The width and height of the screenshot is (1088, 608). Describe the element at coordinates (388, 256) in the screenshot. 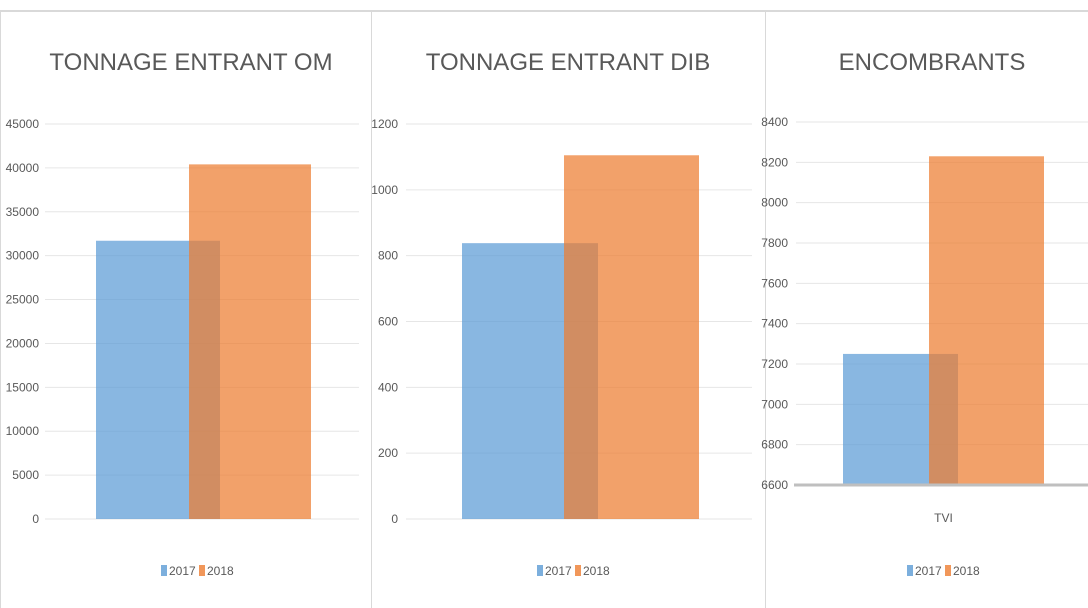

I see `y-tick-label: 800` at that location.